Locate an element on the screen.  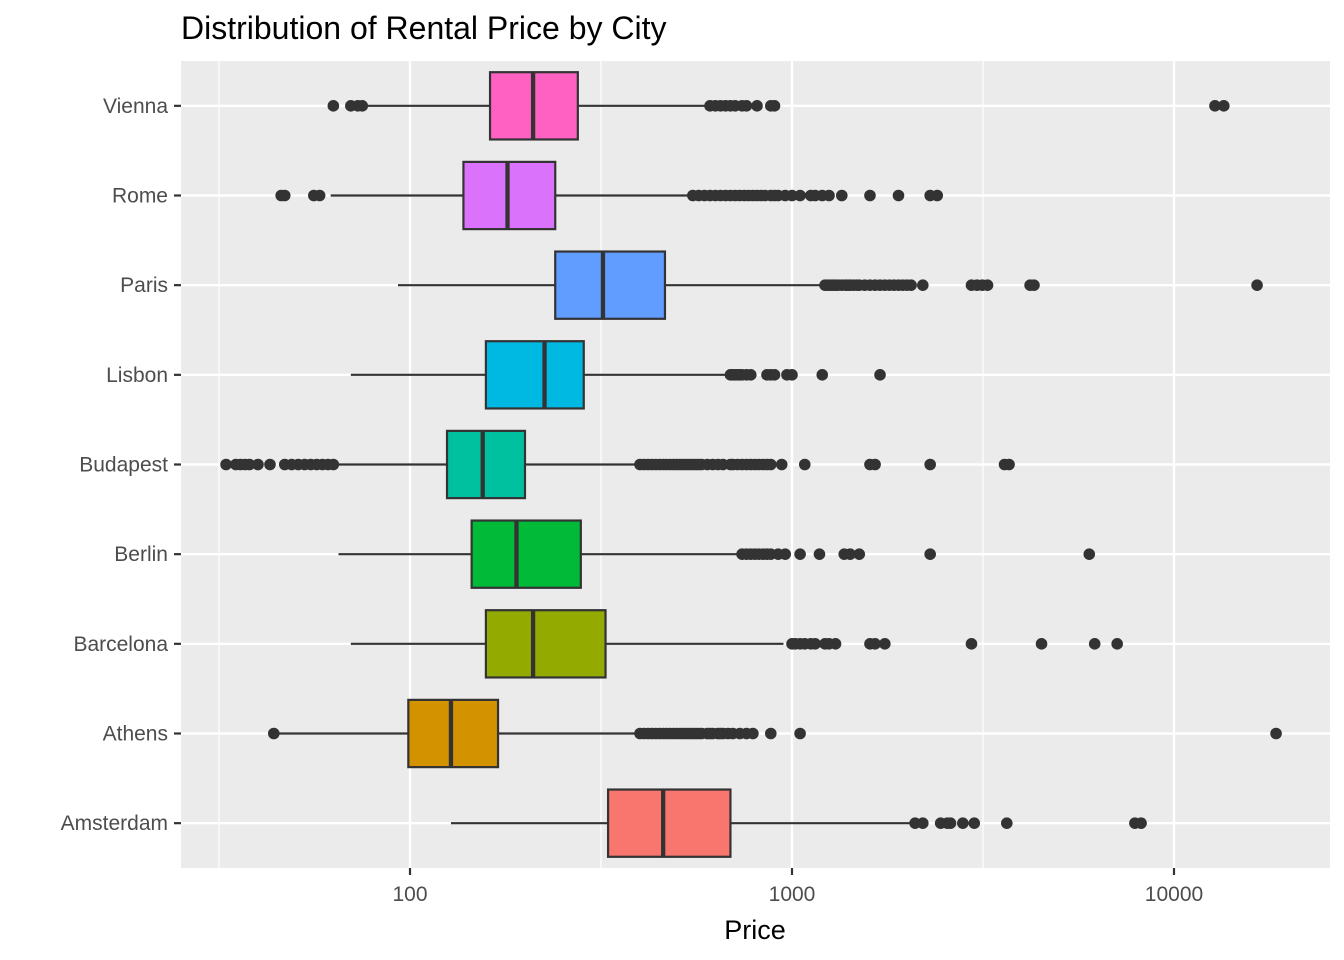
y-tick-label: Lisbon is located at coordinates (137, 375).